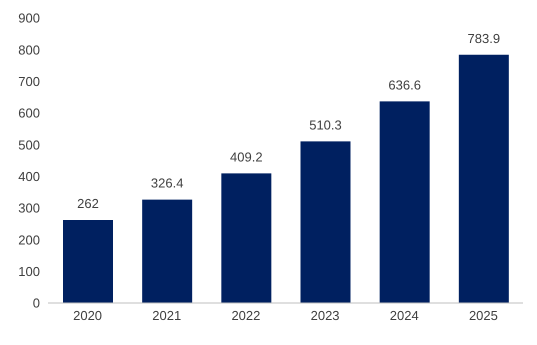 The height and width of the screenshot is (345, 537). What do you see at coordinates (167, 316) in the screenshot?
I see `x-tick-label: 2021` at bounding box center [167, 316].